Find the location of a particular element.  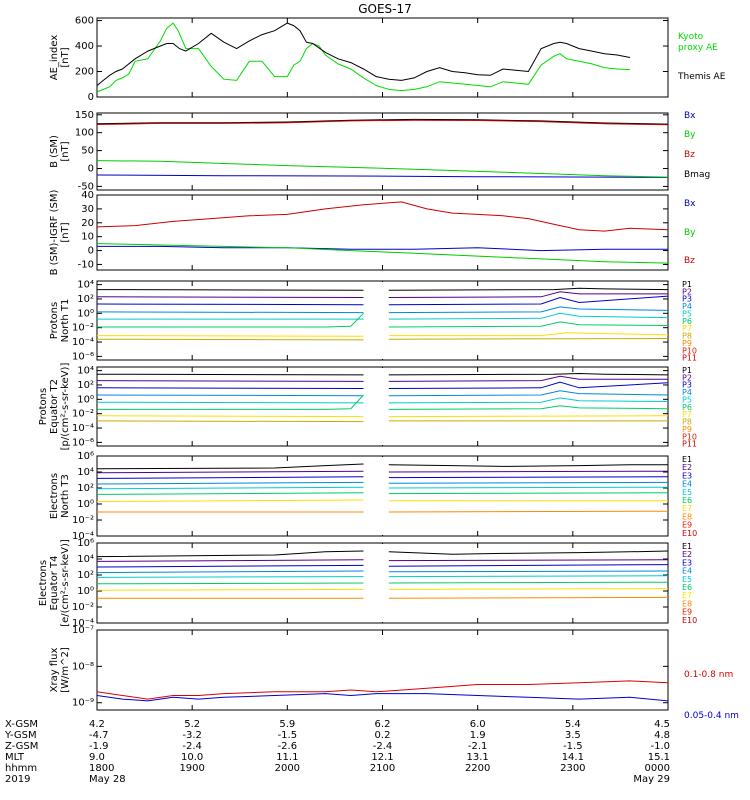

legend-entry: E2 is located at coordinates (687, 467).